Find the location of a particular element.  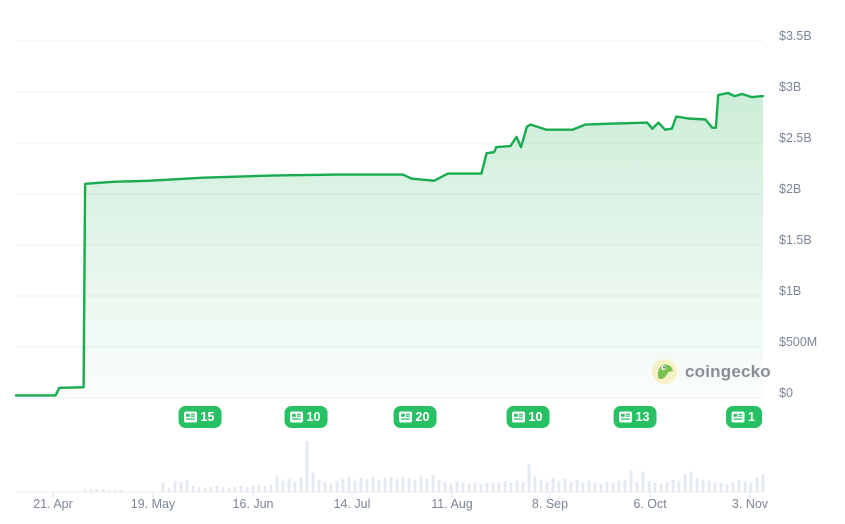

x-axis-label: 11. Aug is located at coordinates (452, 504).